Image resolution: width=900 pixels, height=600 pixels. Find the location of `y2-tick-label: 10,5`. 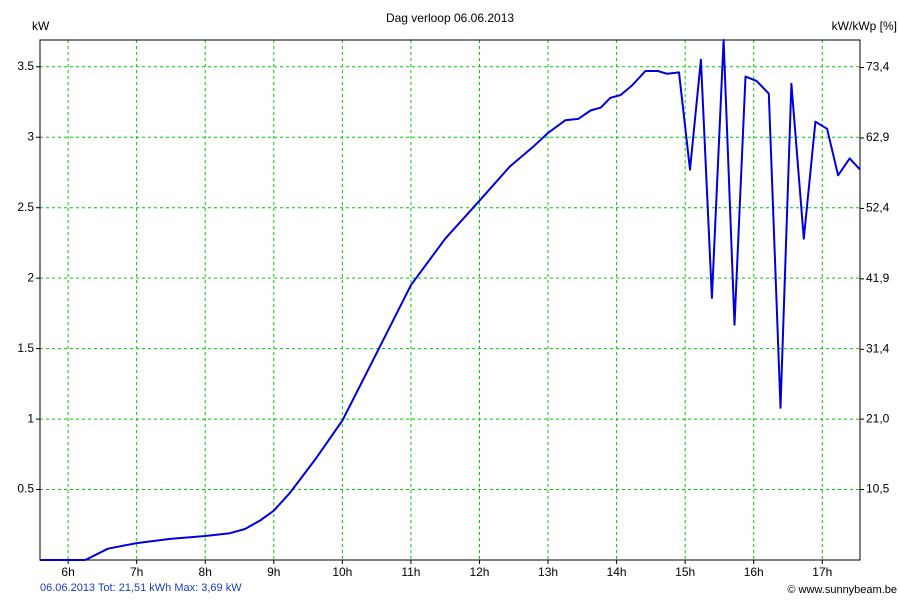

y2-tick-label: 10,5 is located at coordinates (878, 489).